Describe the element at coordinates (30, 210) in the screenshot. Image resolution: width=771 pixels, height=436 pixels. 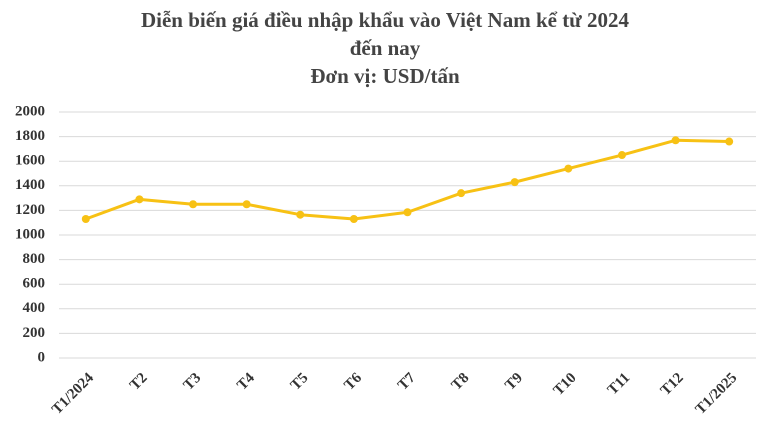
I see `y-tick-label: 1200` at that location.